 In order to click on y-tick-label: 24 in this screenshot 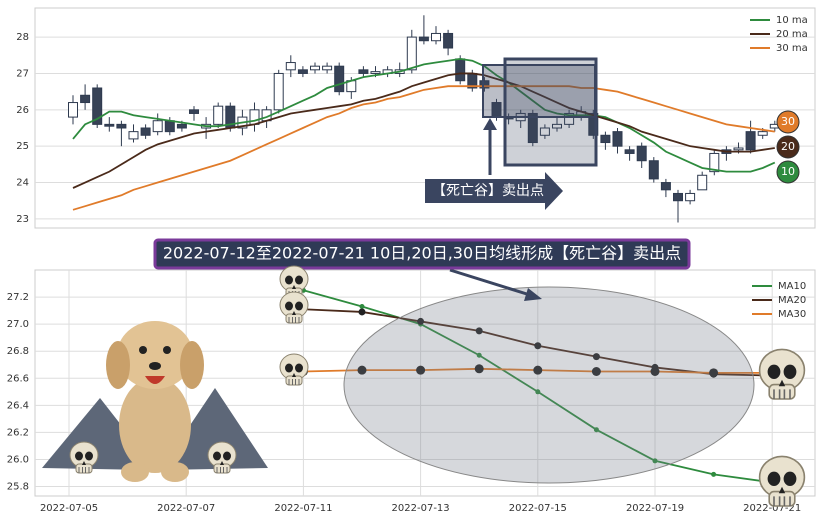, I will do `click(22, 183)`.